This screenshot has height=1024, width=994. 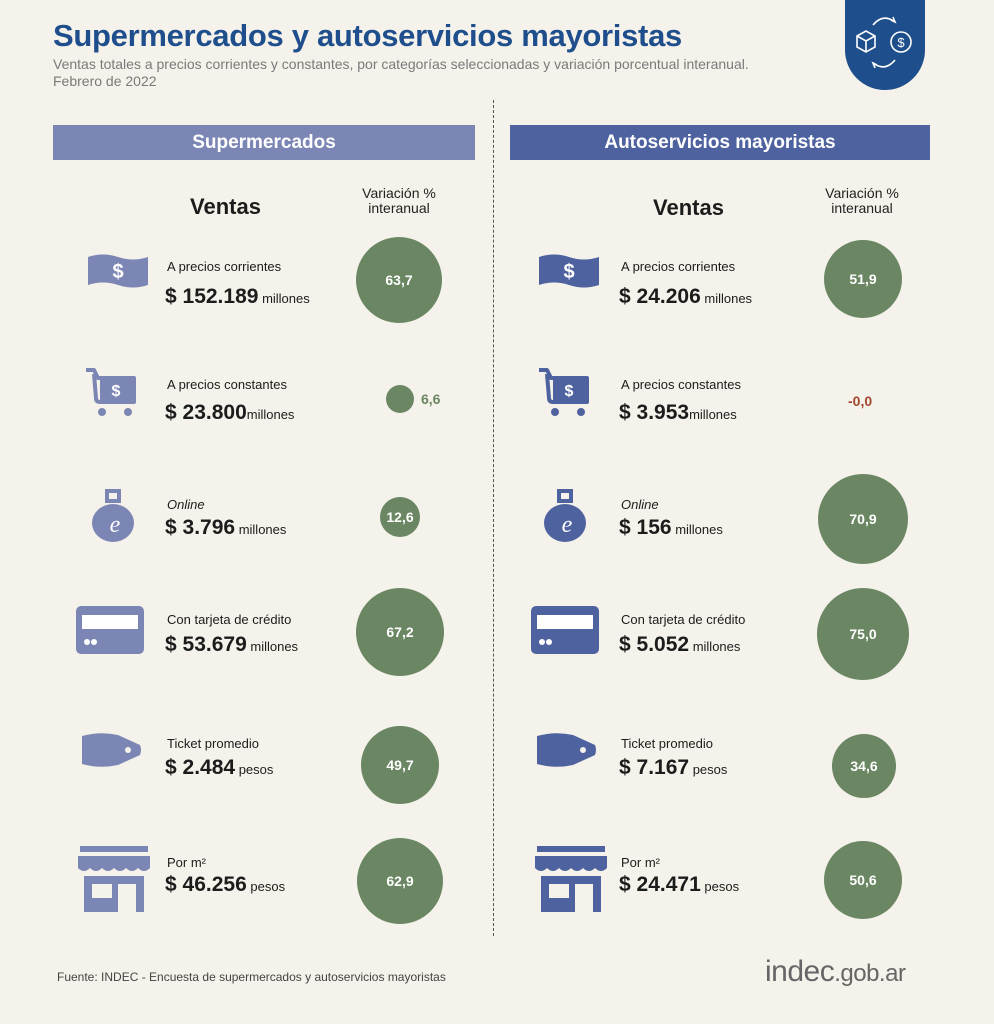 I want to click on subtitle-date: Febrero de 2022, so click(x=105, y=81).